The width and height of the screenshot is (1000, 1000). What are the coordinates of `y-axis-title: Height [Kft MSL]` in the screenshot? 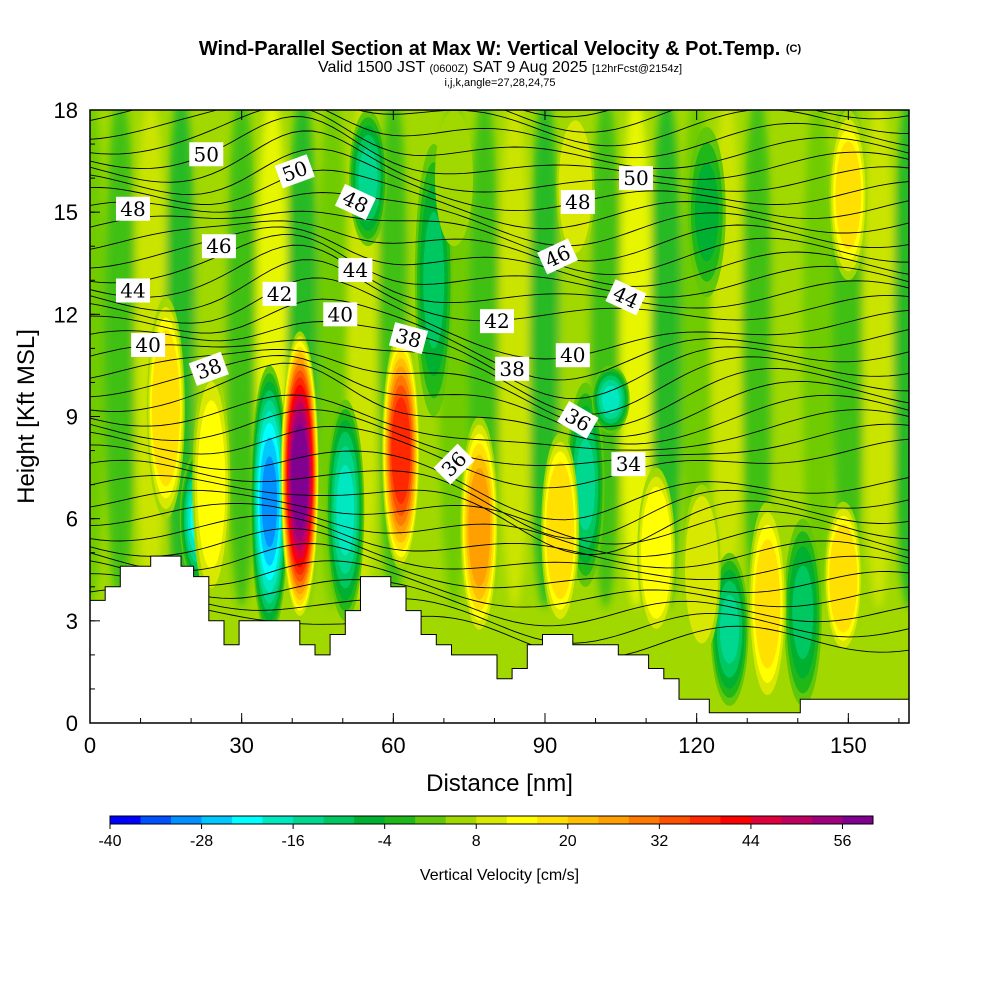 It's located at (26, 416).